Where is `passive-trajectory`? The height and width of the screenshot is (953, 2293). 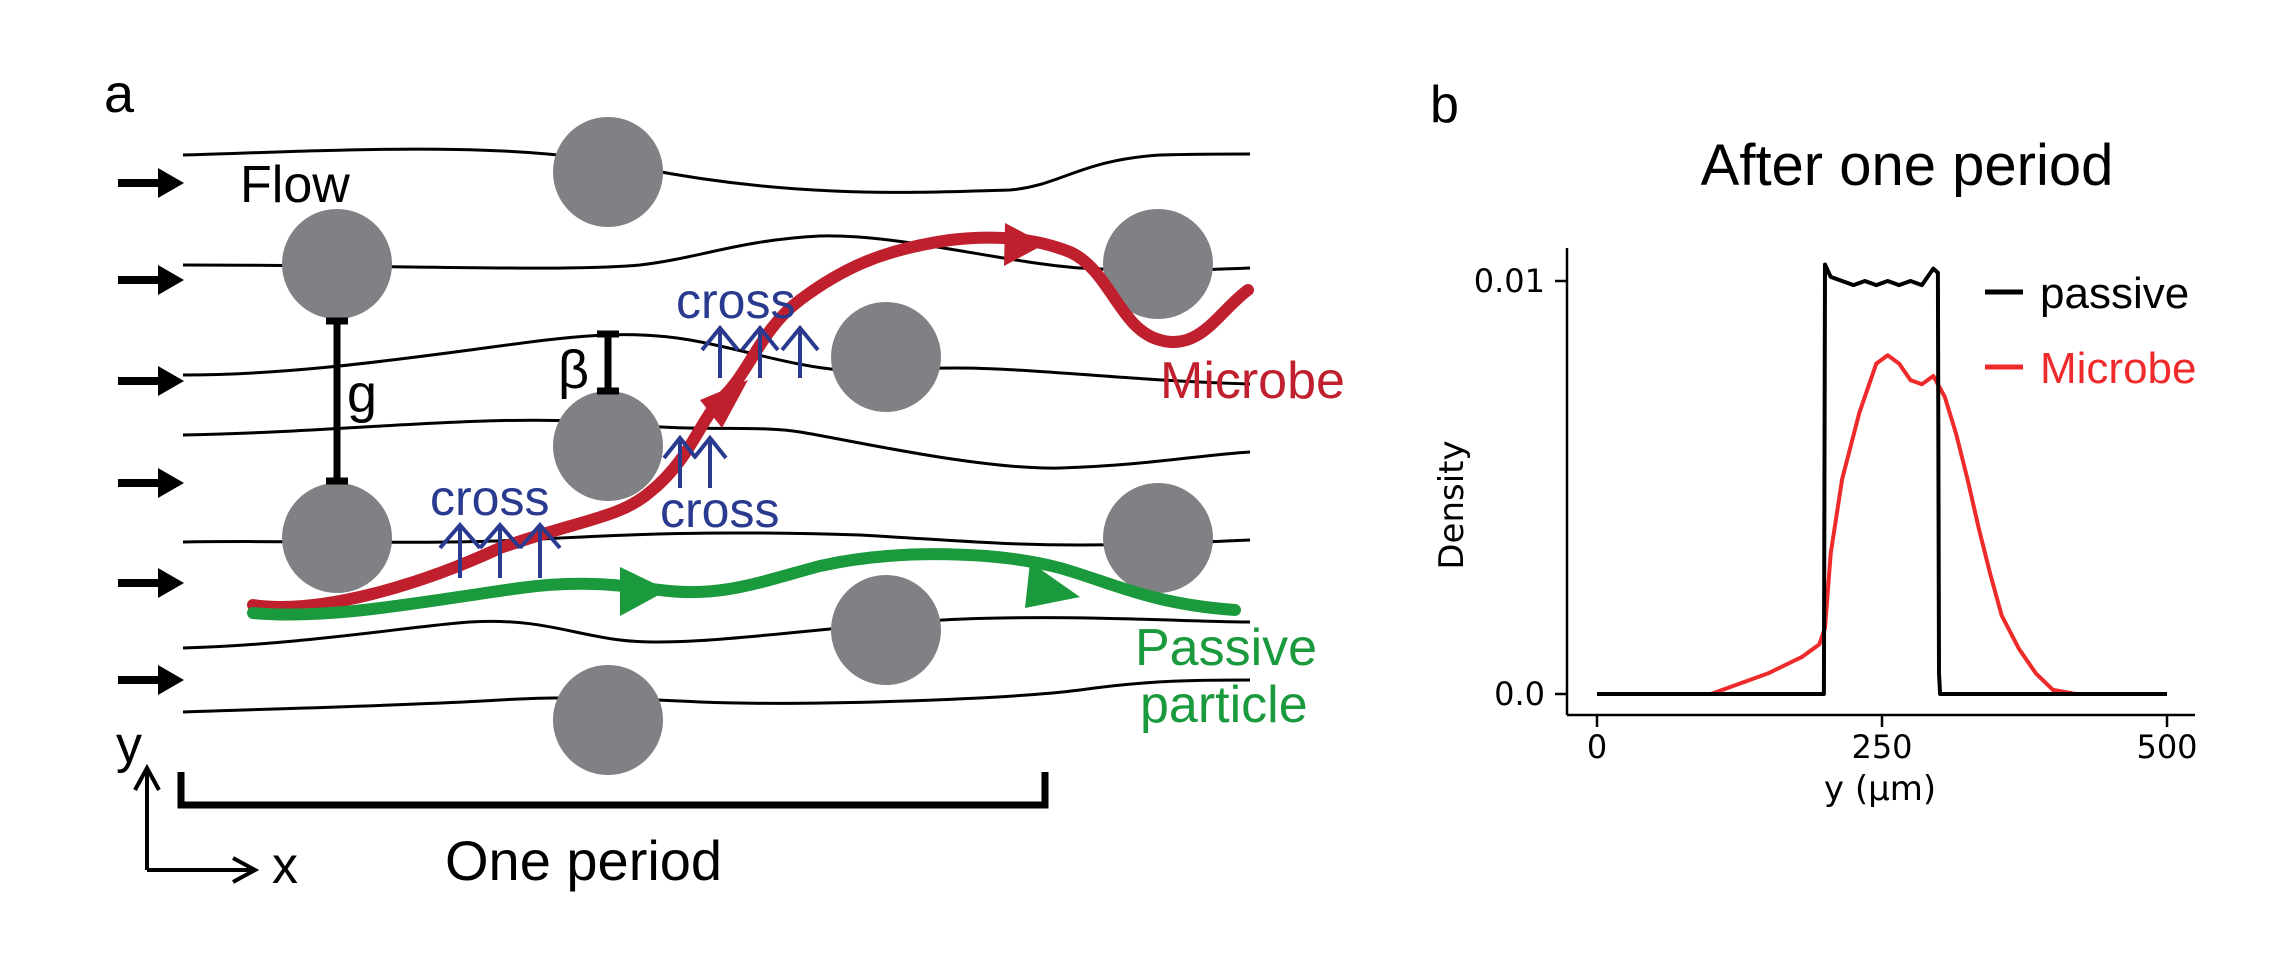
passive-trajectory is located at coordinates (744, 584).